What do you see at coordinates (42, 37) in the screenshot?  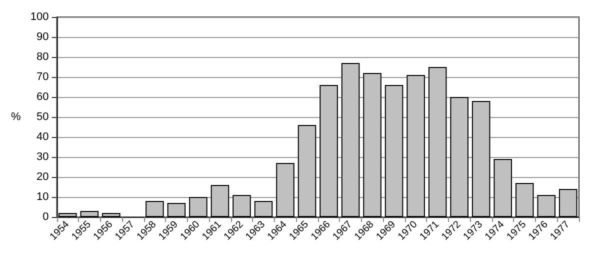 I see `y-tick-label: 90` at bounding box center [42, 37].